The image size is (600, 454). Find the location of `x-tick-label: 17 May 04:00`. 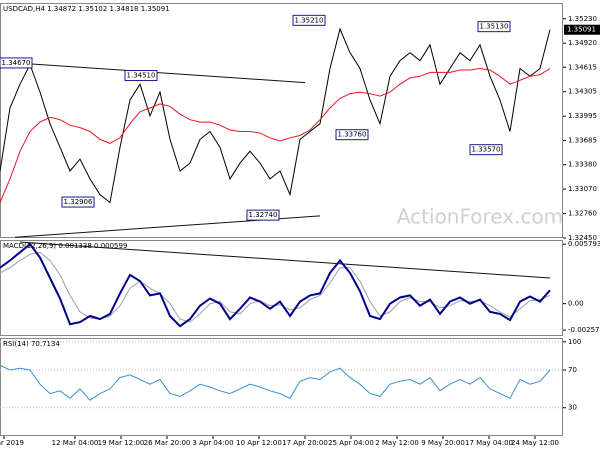

x-tick-label: 17 May 04:00 is located at coordinates (489, 443).